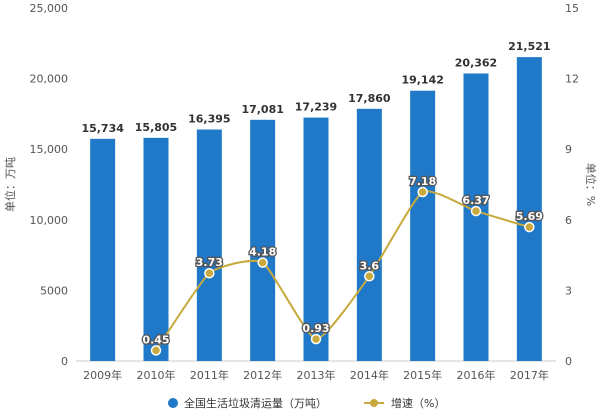  What do you see at coordinates (64, 361) in the screenshot?
I see `left-axis-tick-label: 0` at bounding box center [64, 361].